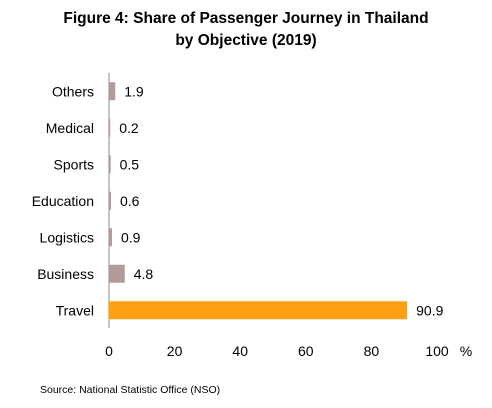 The height and width of the screenshot is (408, 492). Describe the element at coordinates (144, 274) in the screenshot. I see `data-label: 4.8` at that location.